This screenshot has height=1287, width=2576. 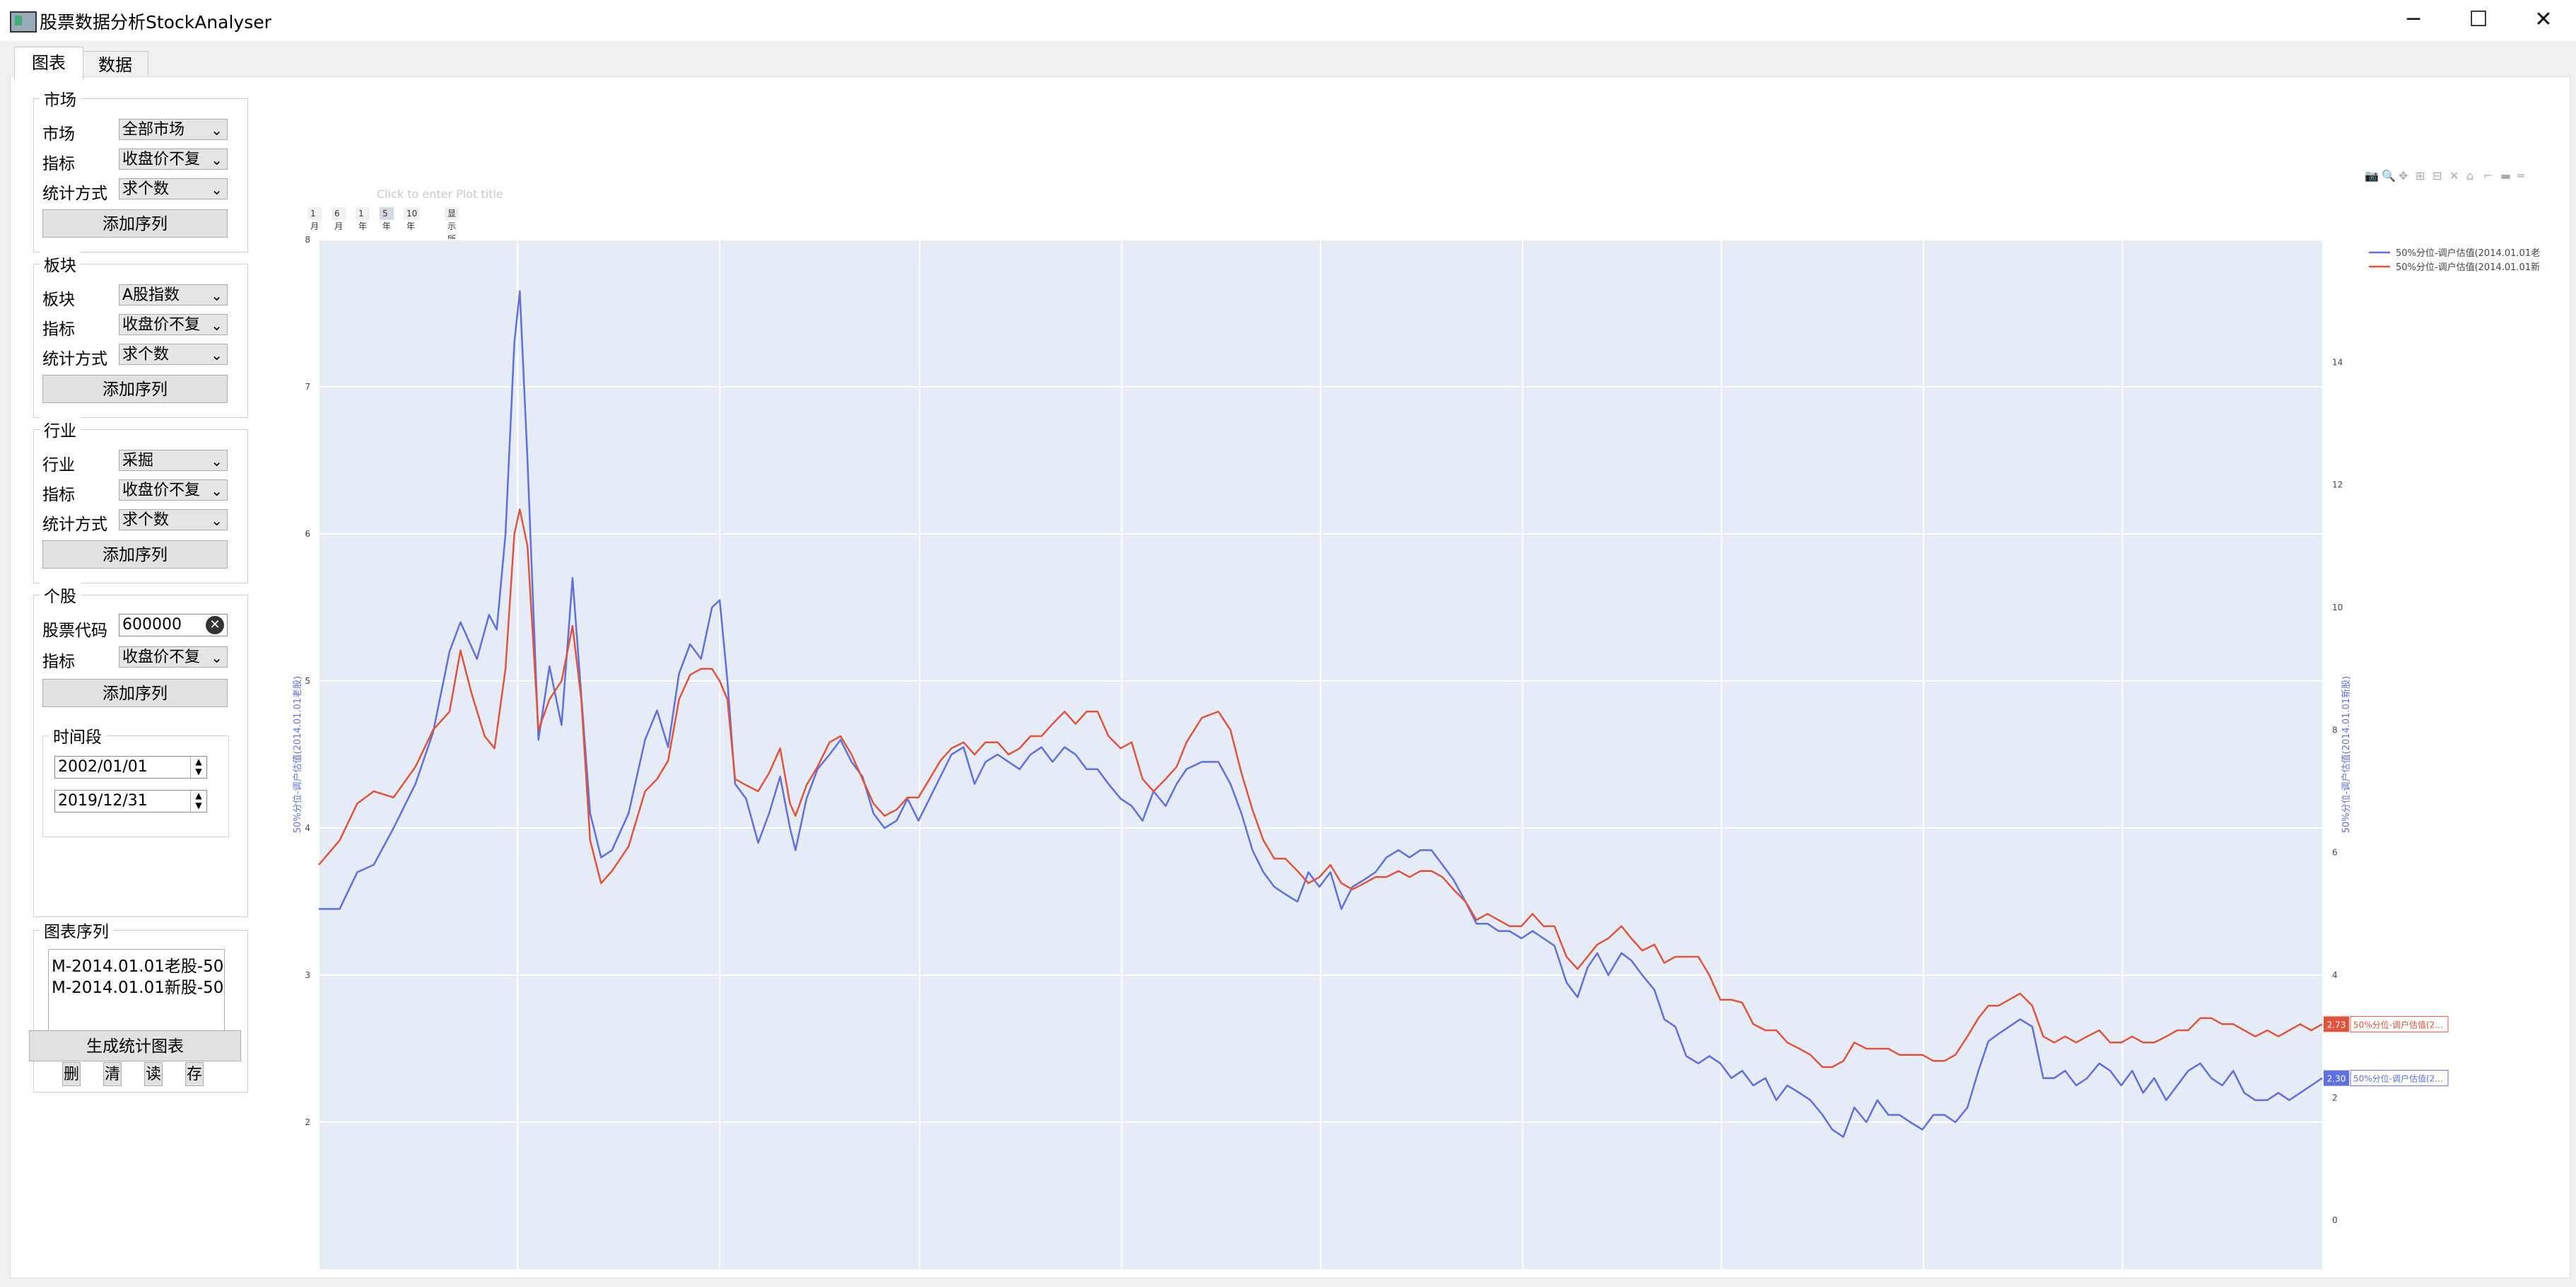 What do you see at coordinates (59, 465) in the screenshot?
I see `industry-label: 行业` at bounding box center [59, 465].